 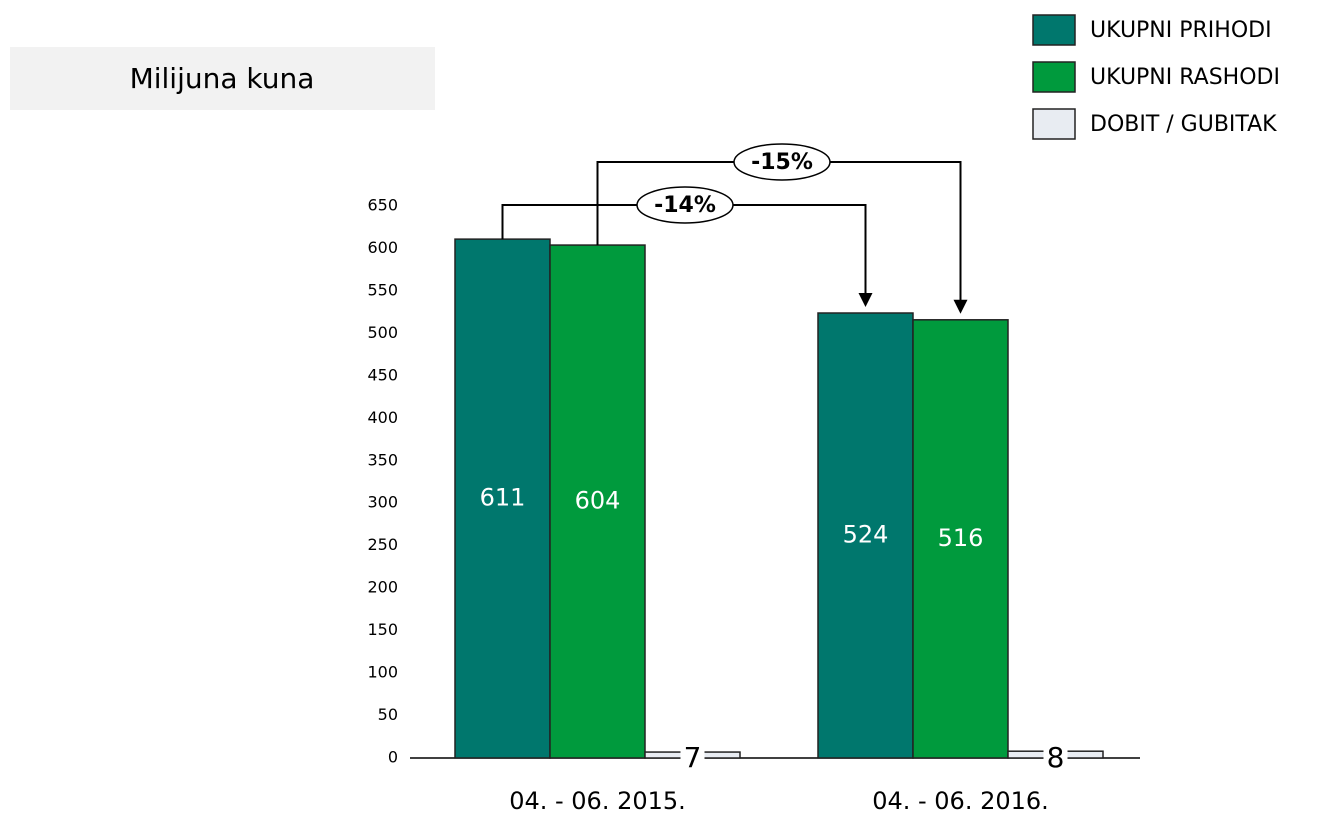 I want to click on legend-label: UKUPNI RASHODI, so click(x=1185, y=77).